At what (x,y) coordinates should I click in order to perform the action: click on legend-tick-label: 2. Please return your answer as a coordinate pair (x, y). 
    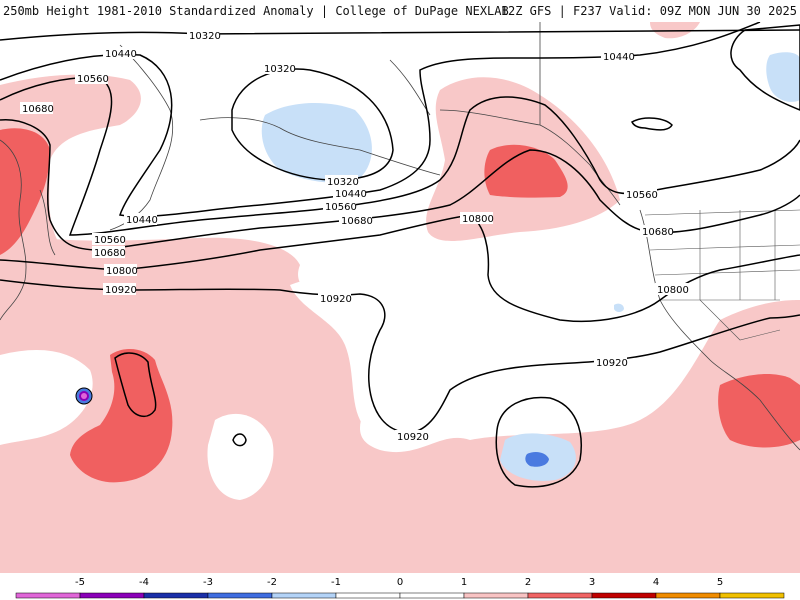
    Looking at the image, I should click on (528, 582).